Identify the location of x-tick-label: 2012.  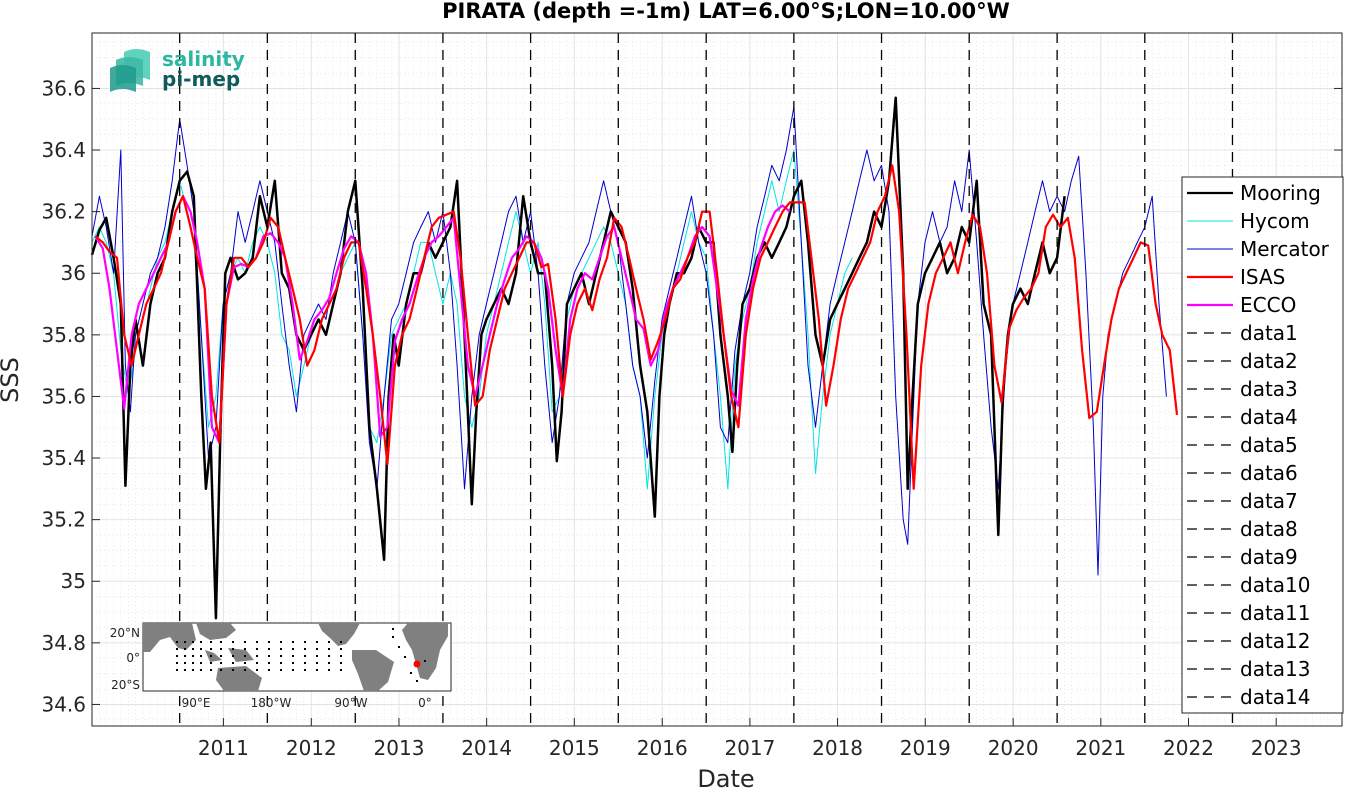
(311, 748).